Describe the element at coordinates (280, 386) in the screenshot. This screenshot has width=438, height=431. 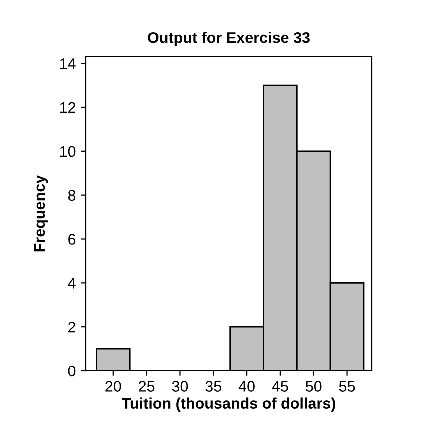
I see `x-tick-label: 45` at that location.